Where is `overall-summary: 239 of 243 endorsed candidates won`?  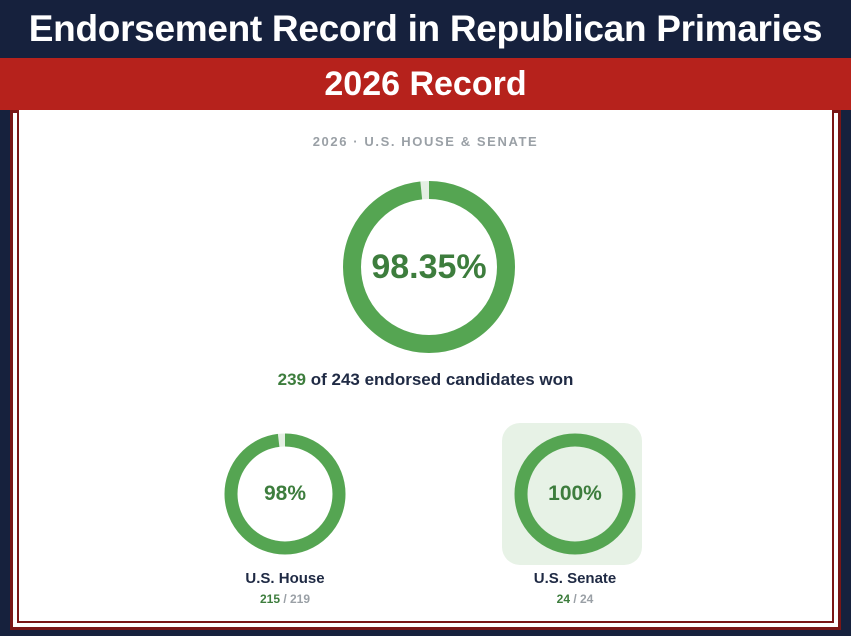 overall-summary: 239 of 243 endorsed candidates won is located at coordinates (425, 380).